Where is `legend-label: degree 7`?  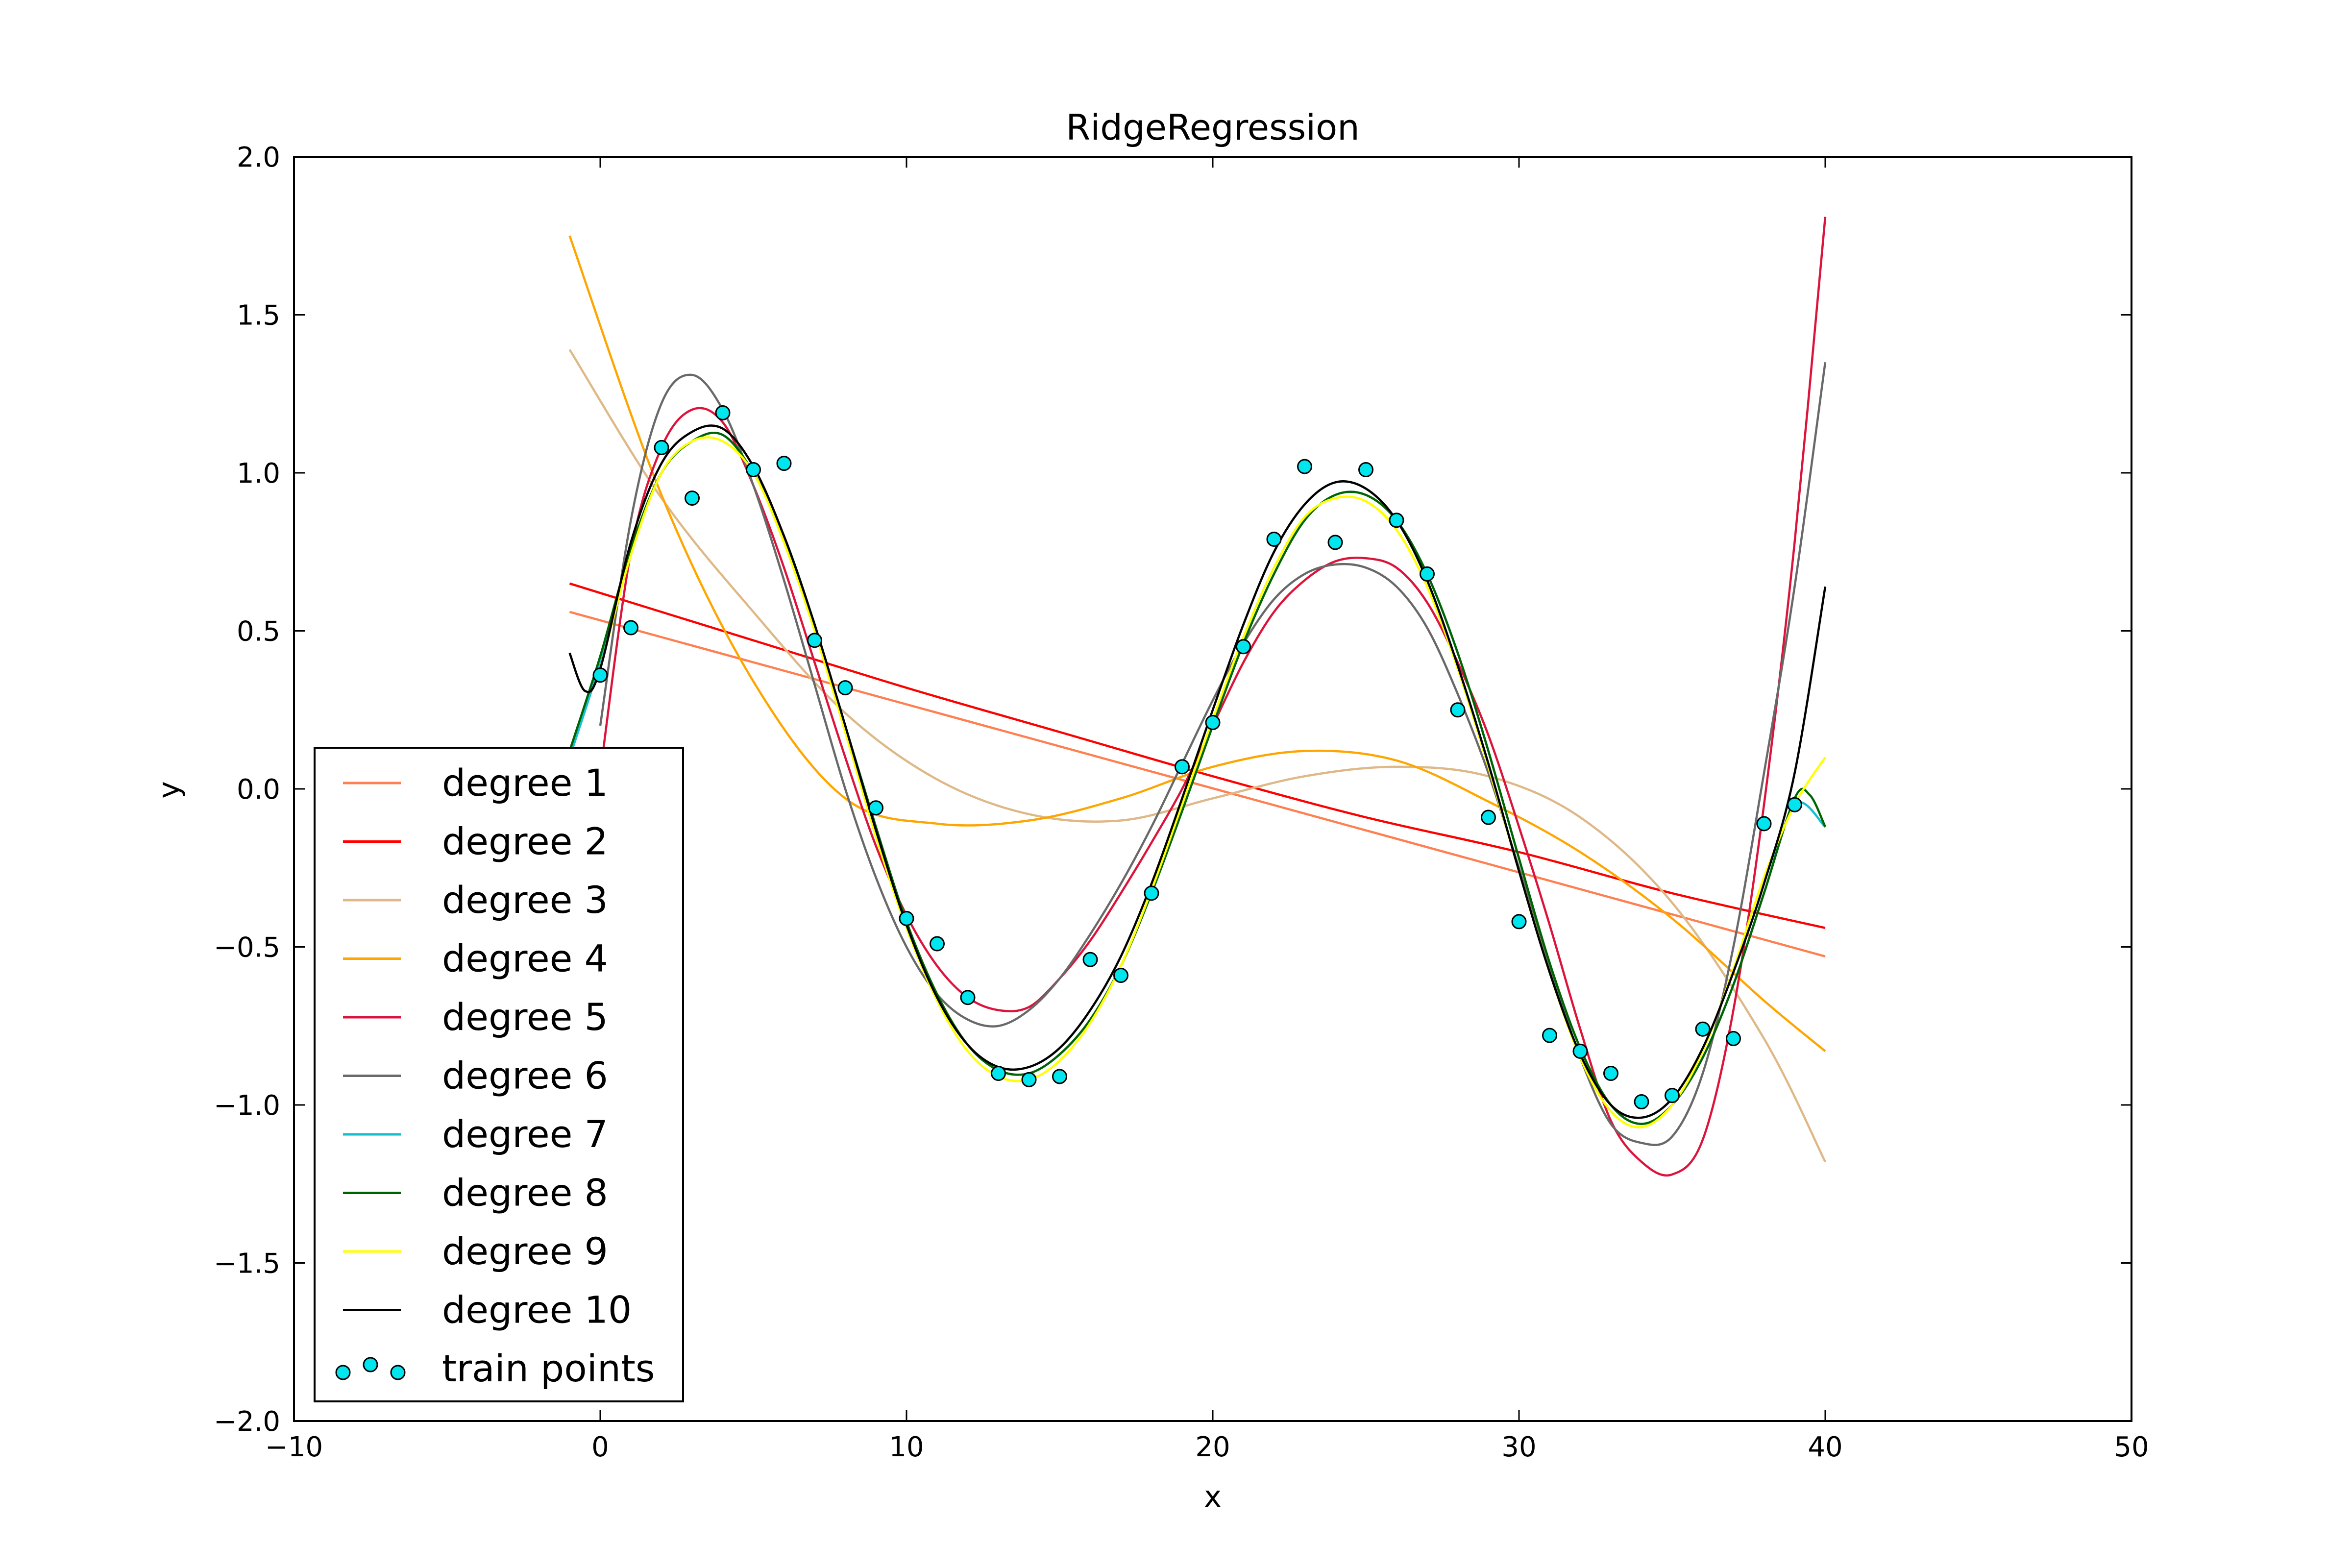 legend-label: degree 7 is located at coordinates (525, 1134).